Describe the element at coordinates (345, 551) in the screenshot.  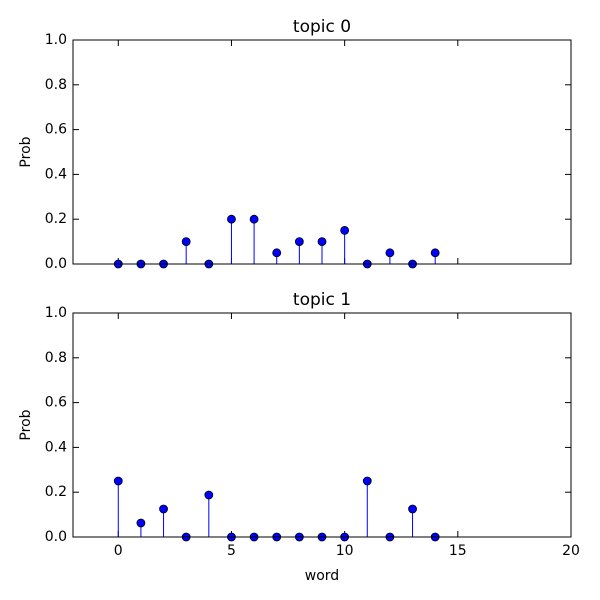
I see `x-tick-label: 10` at that location.